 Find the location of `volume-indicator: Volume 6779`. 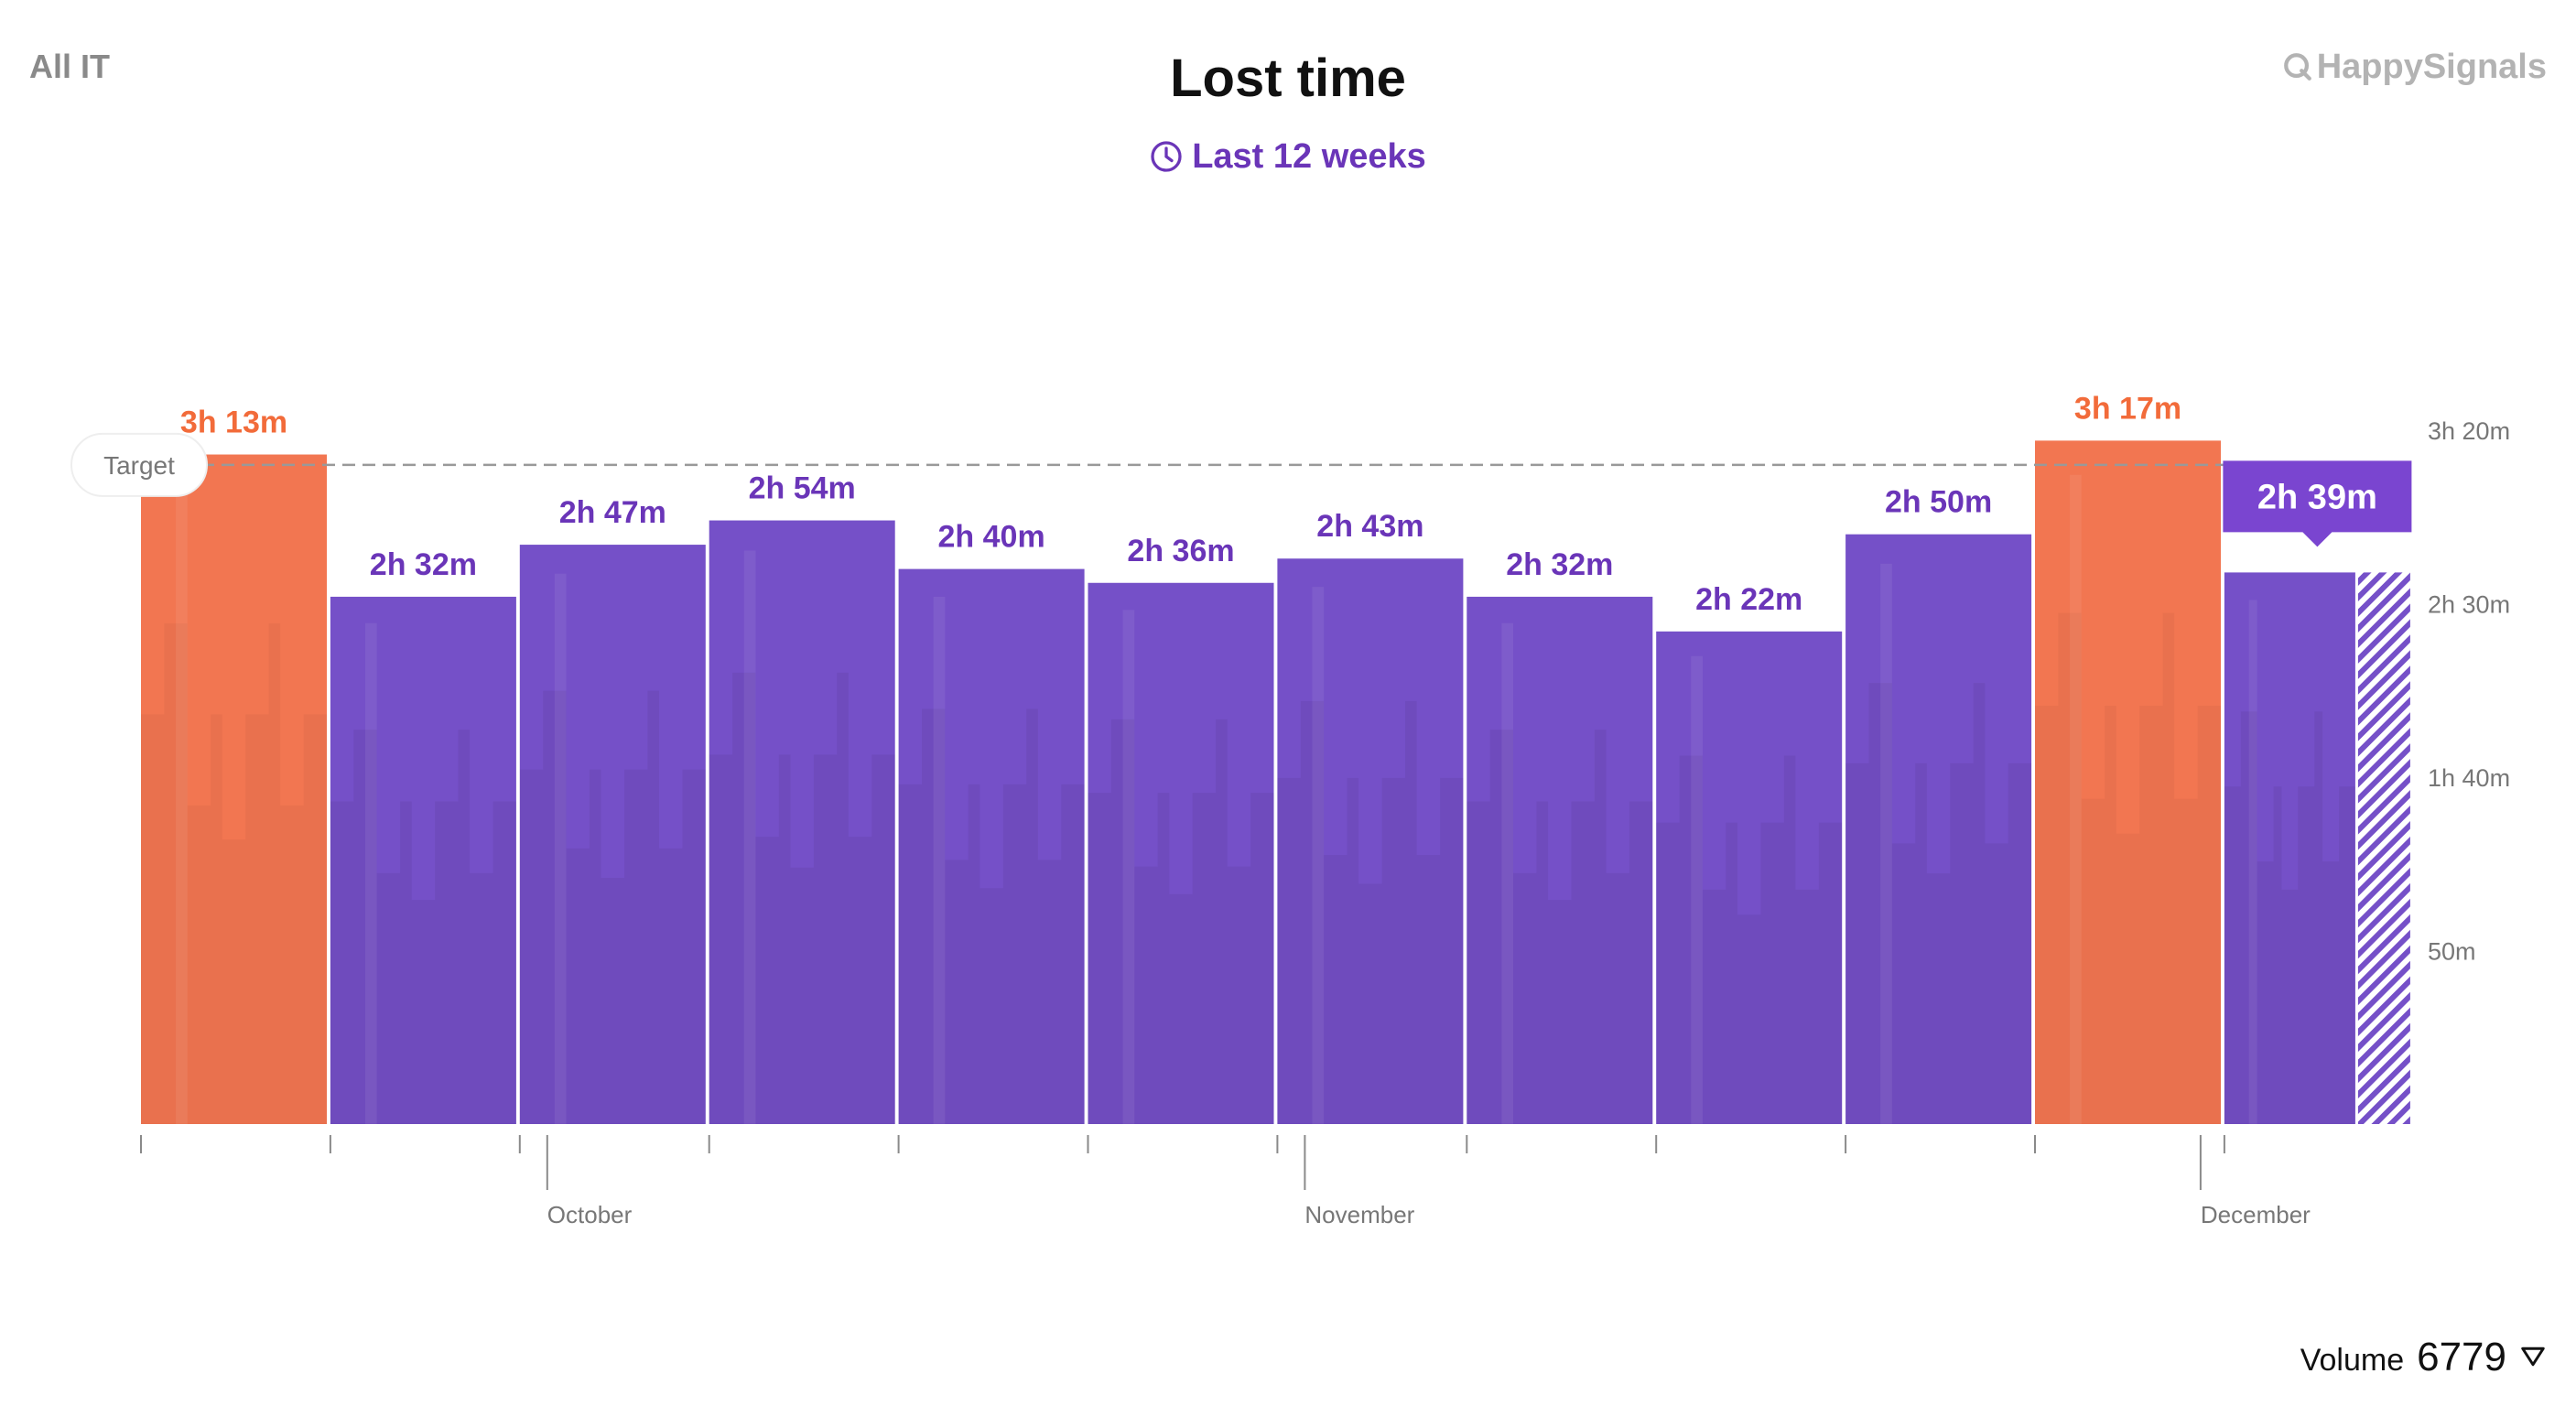

volume-indicator: Volume 6779 is located at coordinates (2423, 1358).